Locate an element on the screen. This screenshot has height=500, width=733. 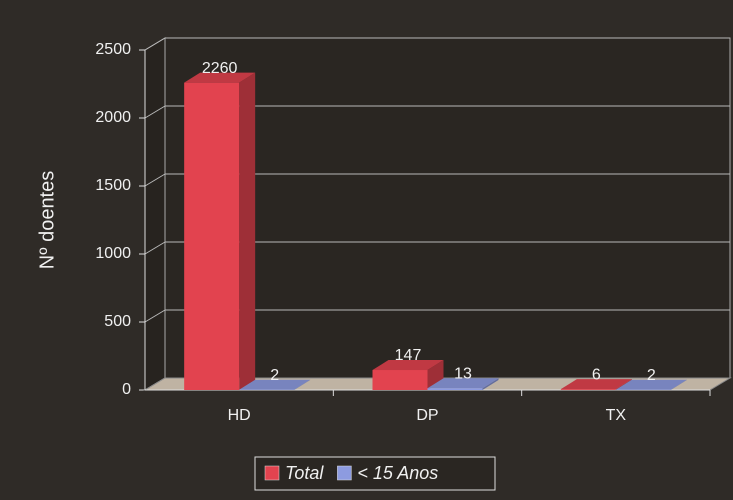
y-tick-label: 500 is located at coordinates (117, 321).